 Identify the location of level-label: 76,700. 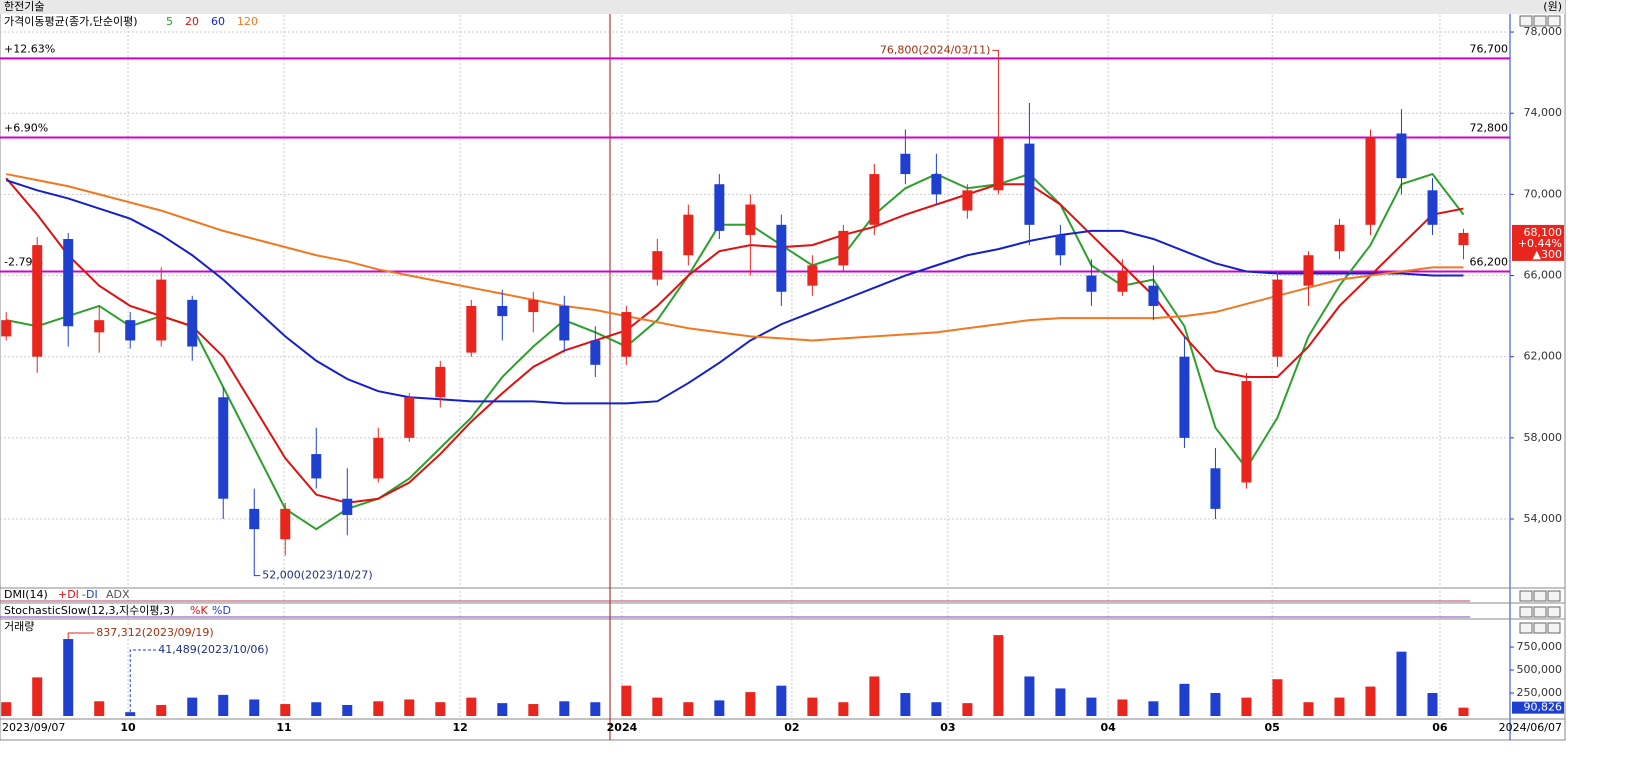
(1489, 48).